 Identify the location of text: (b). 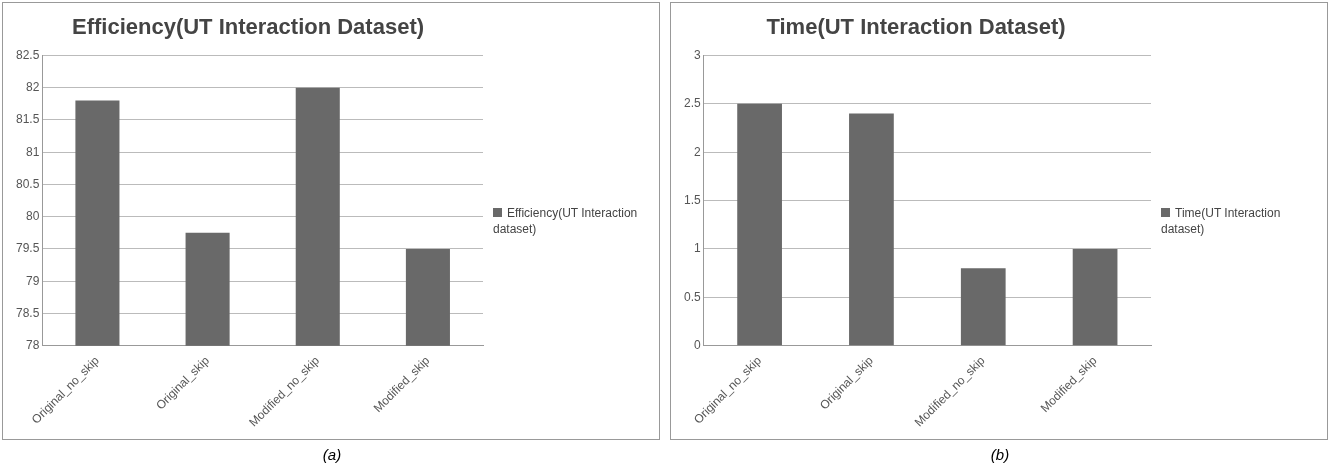
(1000, 454).